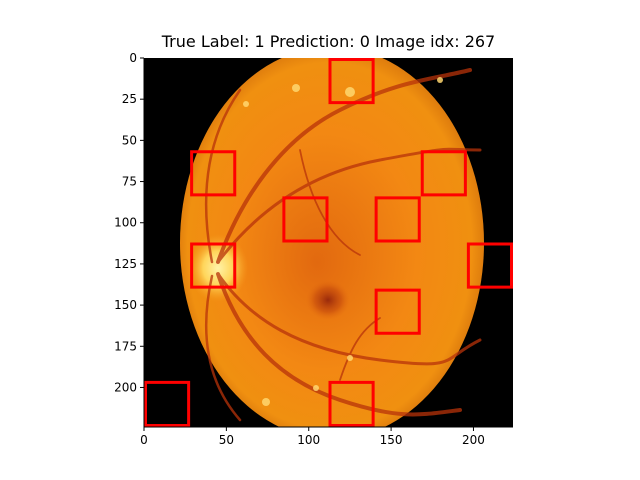 This screenshot has height=480, width=640. Describe the element at coordinates (391, 440) in the screenshot. I see `x-tick-label: 150` at that location.